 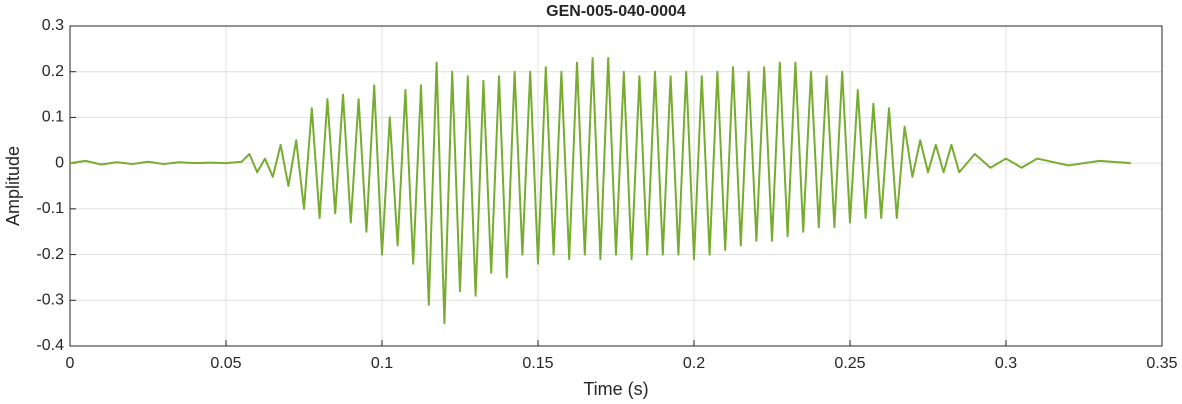 What do you see at coordinates (382, 363) in the screenshot?
I see `x-tick-label: 0.1` at bounding box center [382, 363].